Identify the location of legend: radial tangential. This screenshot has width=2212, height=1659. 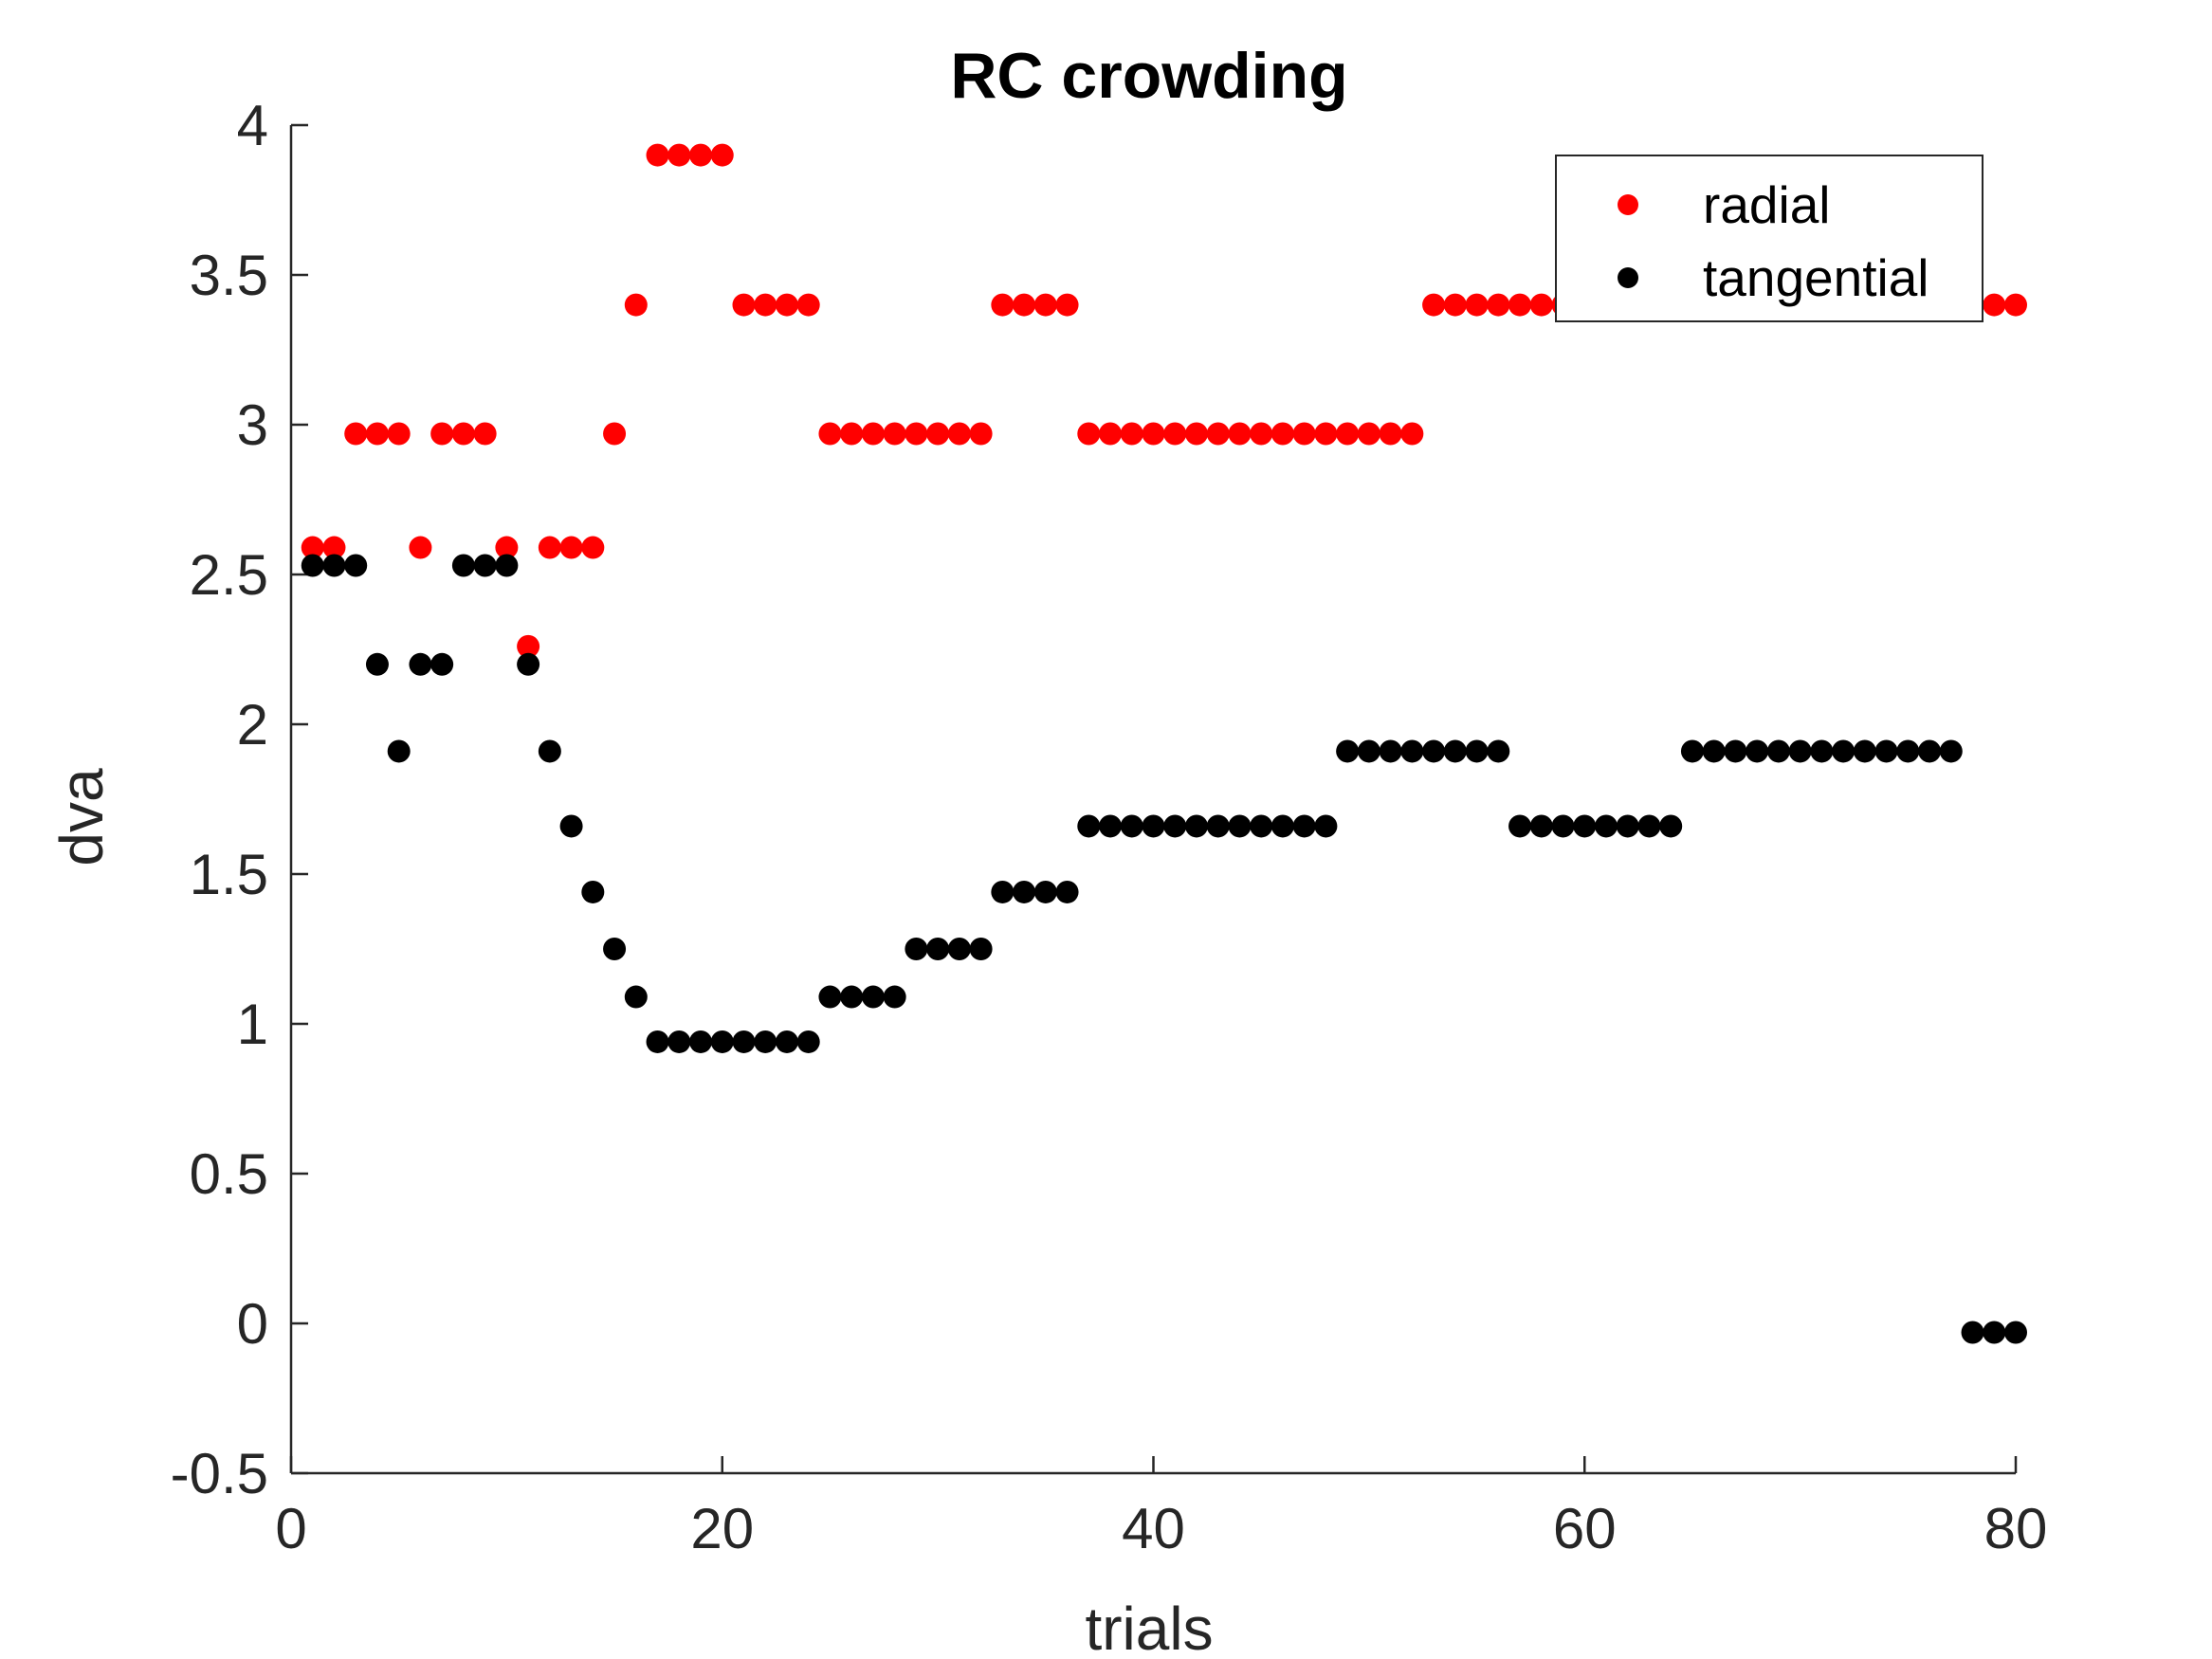
(1769, 238).